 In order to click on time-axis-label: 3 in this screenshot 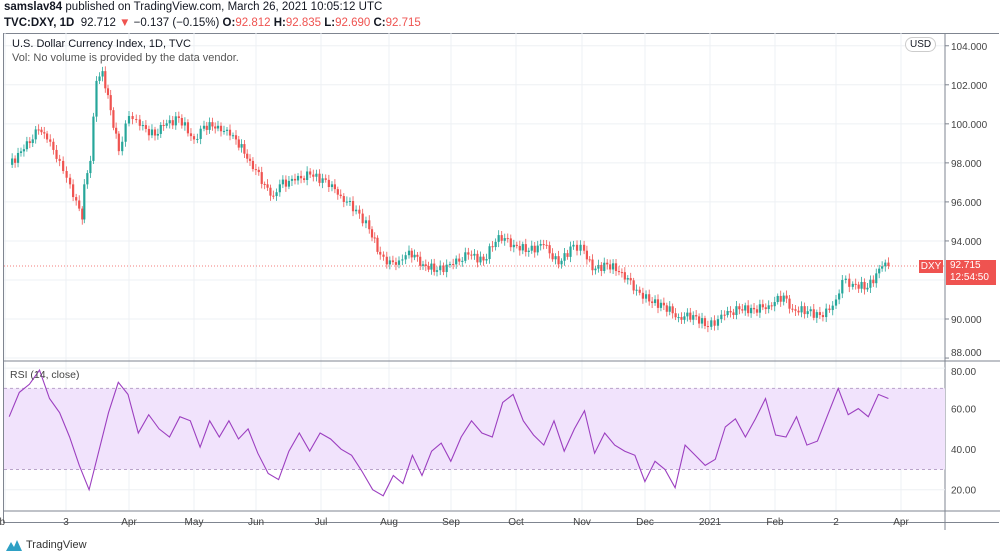, I will do `click(66, 522)`.